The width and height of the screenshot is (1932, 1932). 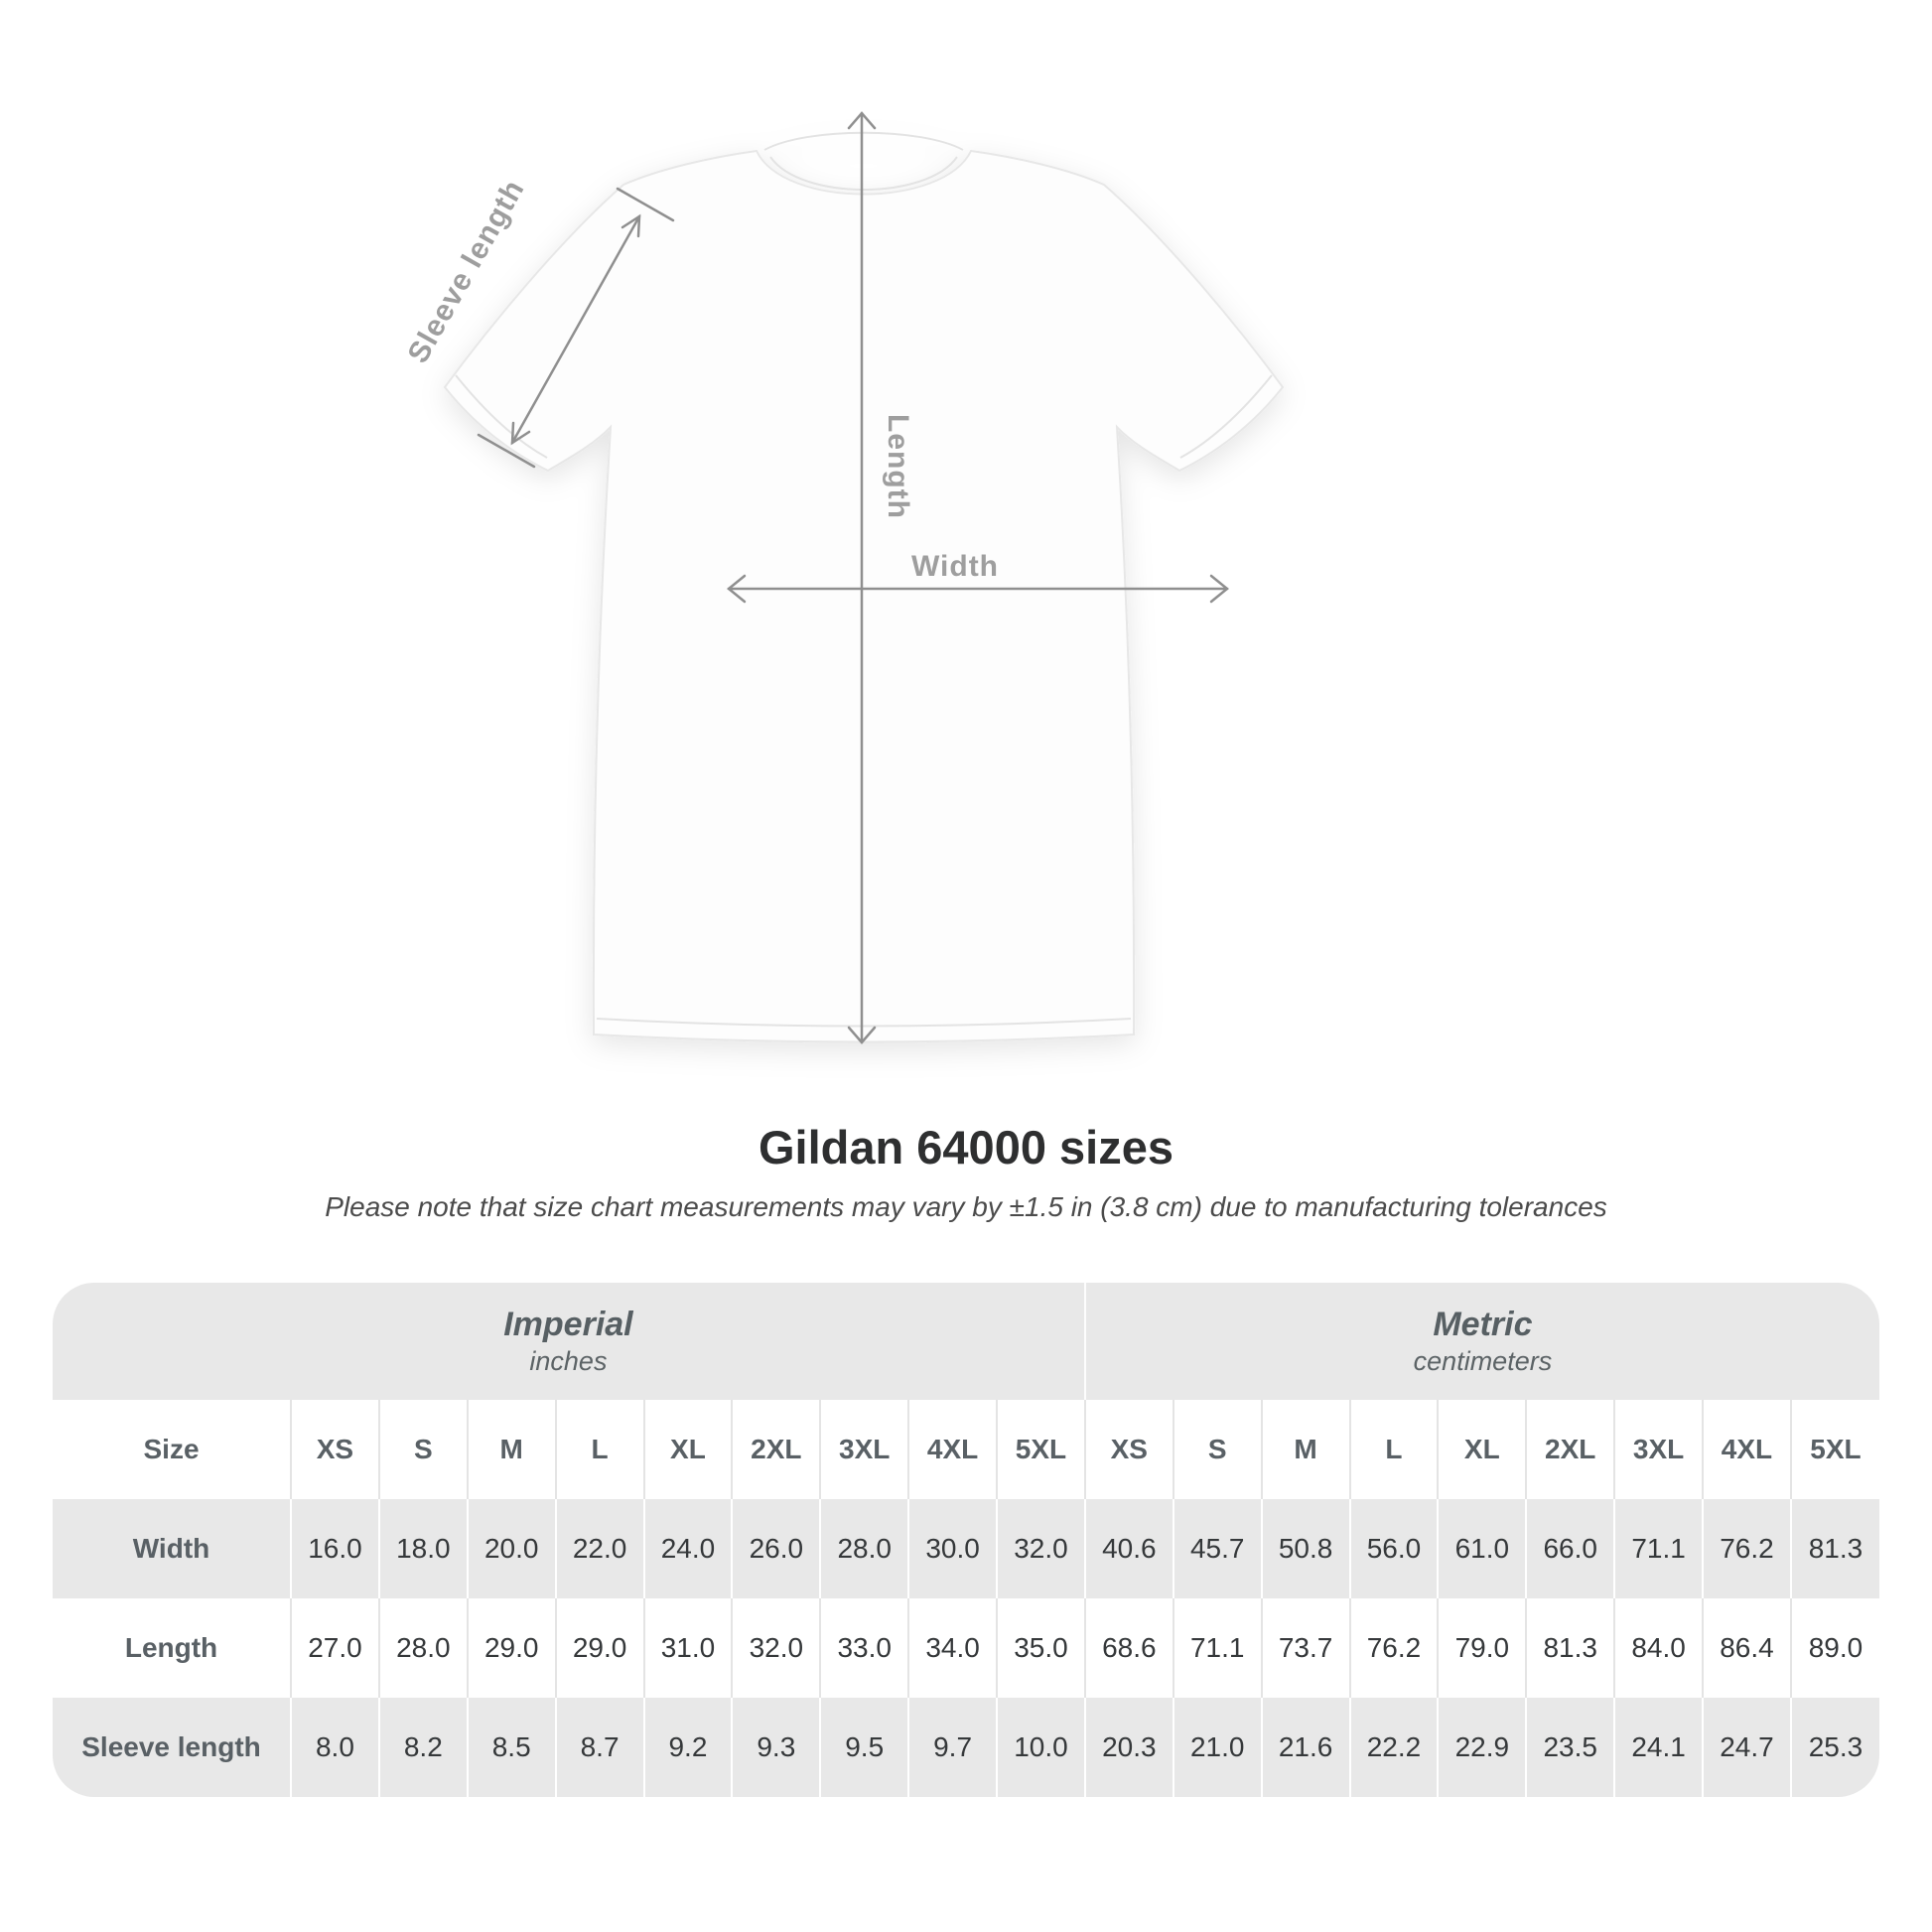 What do you see at coordinates (864, 1449) in the screenshot?
I see `size-header-imperial-3xl: 3XL` at bounding box center [864, 1449].